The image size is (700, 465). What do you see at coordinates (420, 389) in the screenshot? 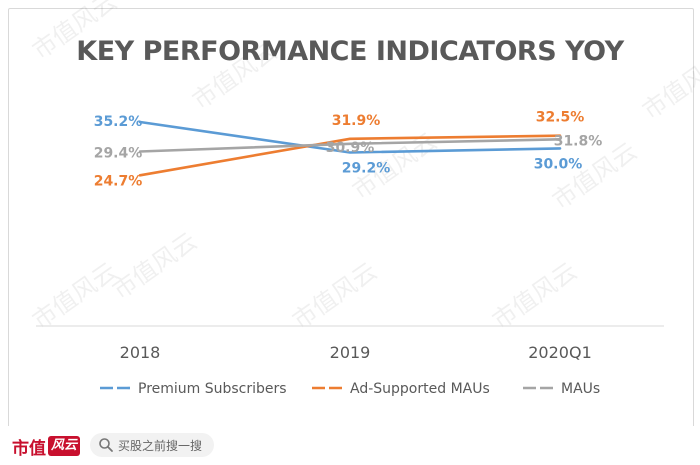
I see `legend-label-1: Ad-Supported MAUs` at bounding box center [420, 389].